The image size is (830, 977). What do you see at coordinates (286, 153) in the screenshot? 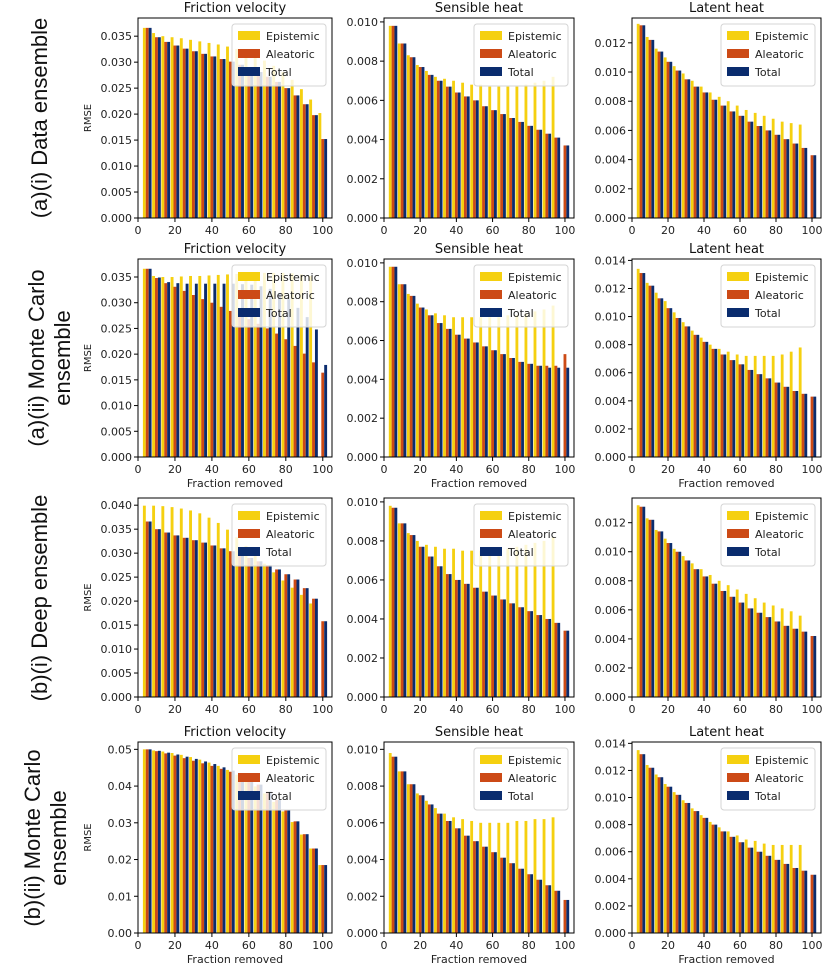
I see `chart-1-aleatoric-bar` at bounding box center [286, 153].